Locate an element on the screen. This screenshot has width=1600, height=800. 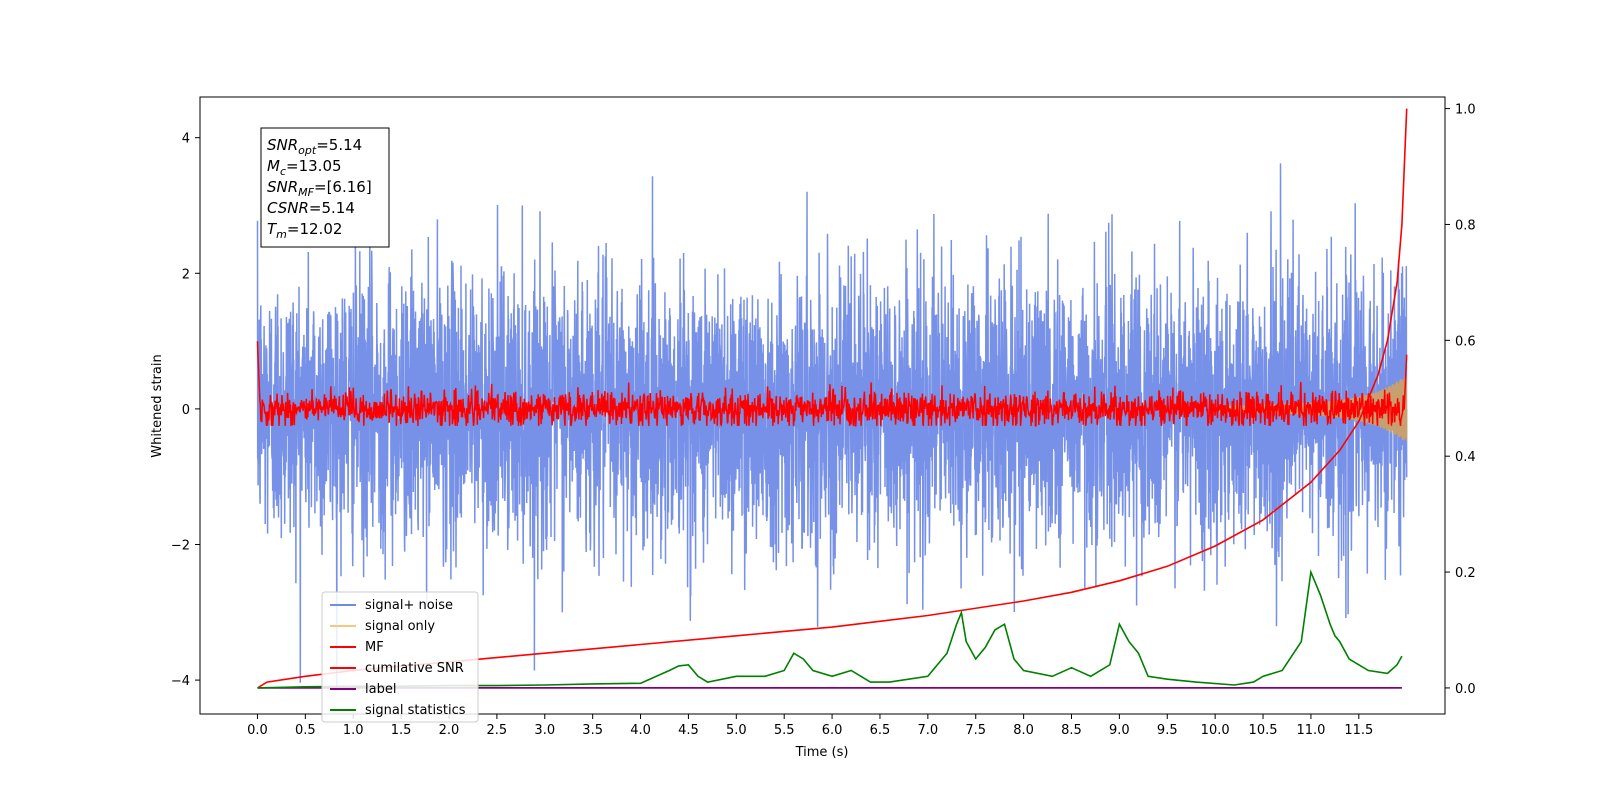
x-tick-label: 2.5 is located at coordinates (497, 730).